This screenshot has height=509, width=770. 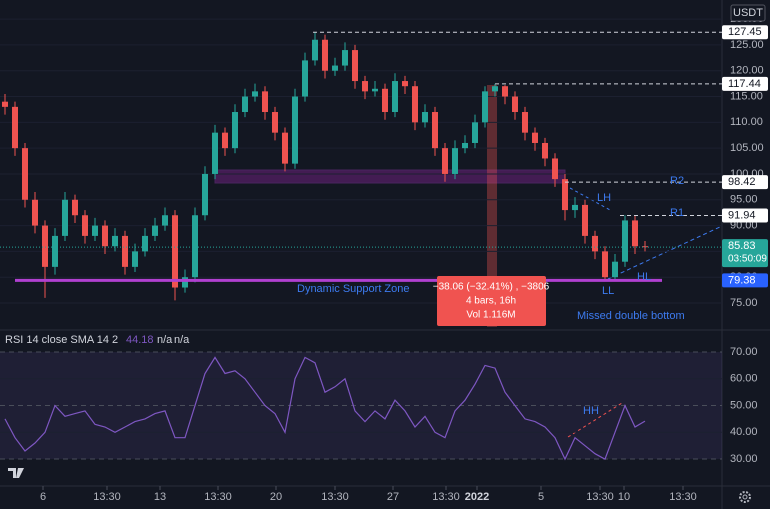 What do you see at coordinates (276, 497) in the screenshot?
I see `x-tick-label: 20` at bounding box center [276, 497].